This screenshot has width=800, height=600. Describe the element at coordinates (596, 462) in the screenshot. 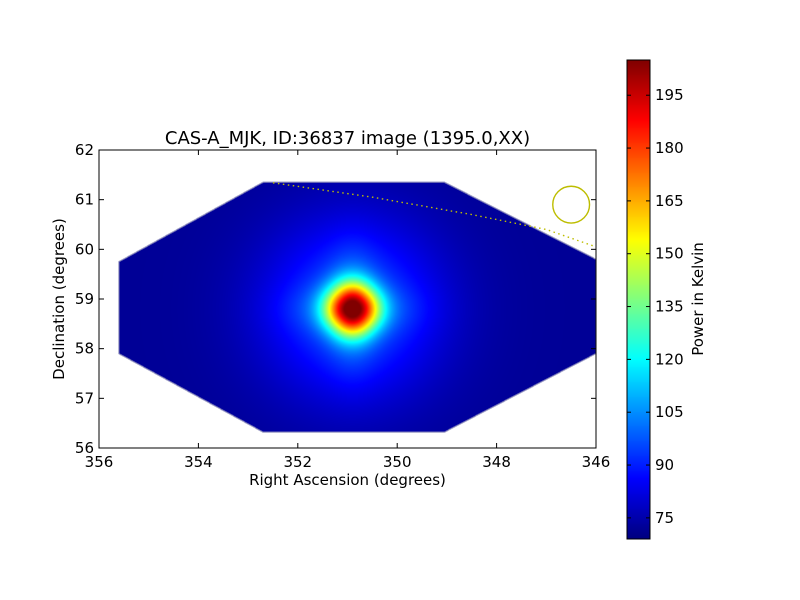

I see `x-tick-label: 346` at that location.